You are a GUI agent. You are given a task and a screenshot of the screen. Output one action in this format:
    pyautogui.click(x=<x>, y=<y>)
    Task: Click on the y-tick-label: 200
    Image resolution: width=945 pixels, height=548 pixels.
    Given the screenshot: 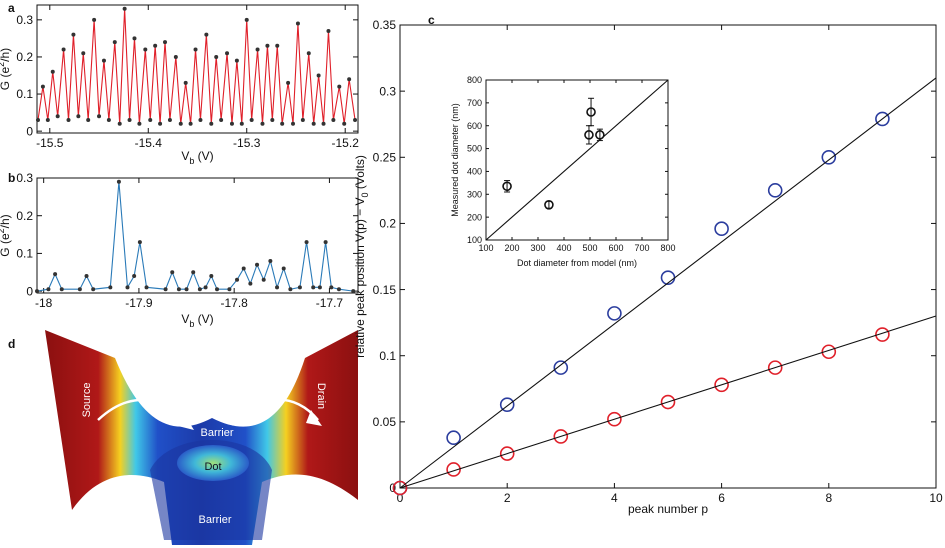 What is the action you would take?
    pyautogui.click(x=474, y=217)
    